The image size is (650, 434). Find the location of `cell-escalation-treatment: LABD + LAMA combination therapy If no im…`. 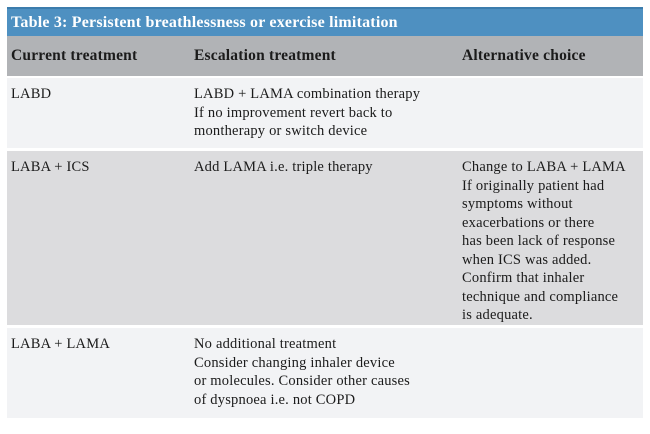

cell-escalation-treatment: LABD + LAMA combination therapy If no im… is located at coordinates (307, 112).